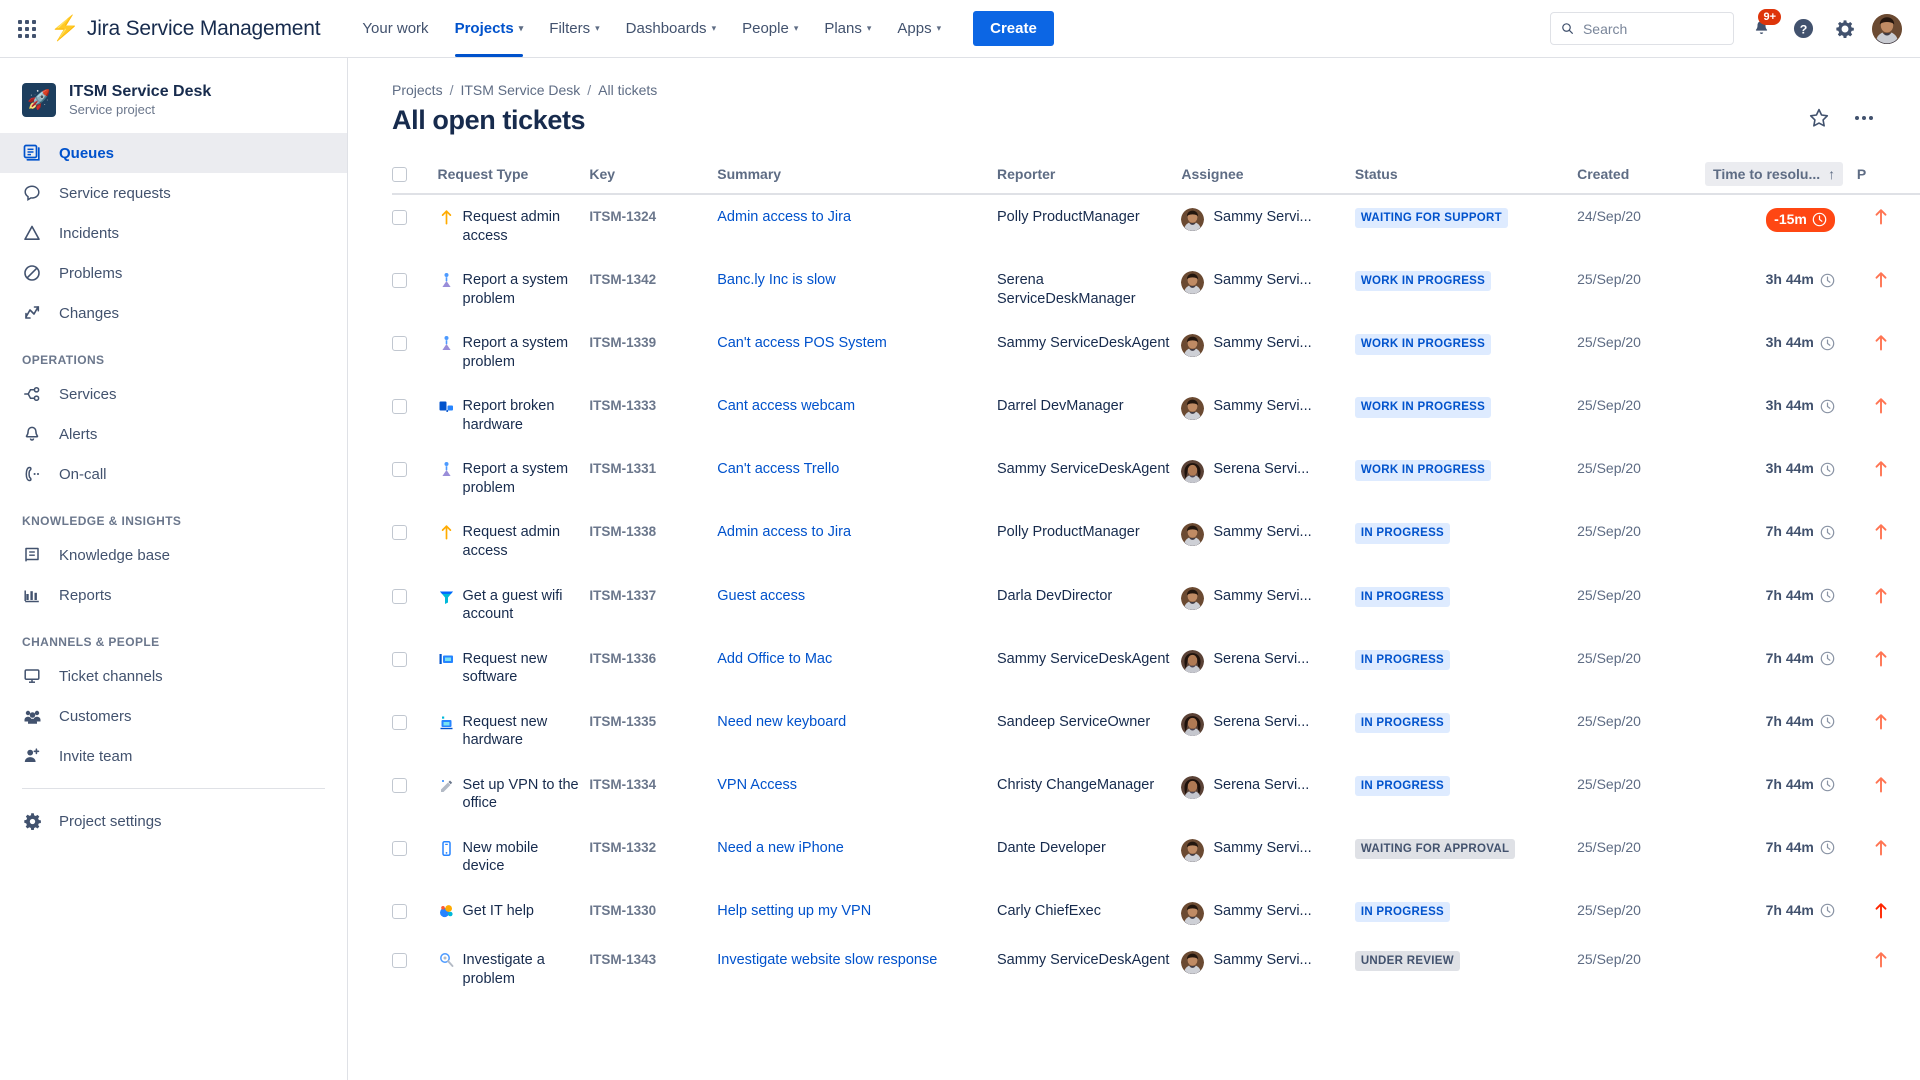 This screenshot has width=1920, height=1080. Describe the element at coordinates (1887, 28) in the screenshot. I see `avatar` at that location.